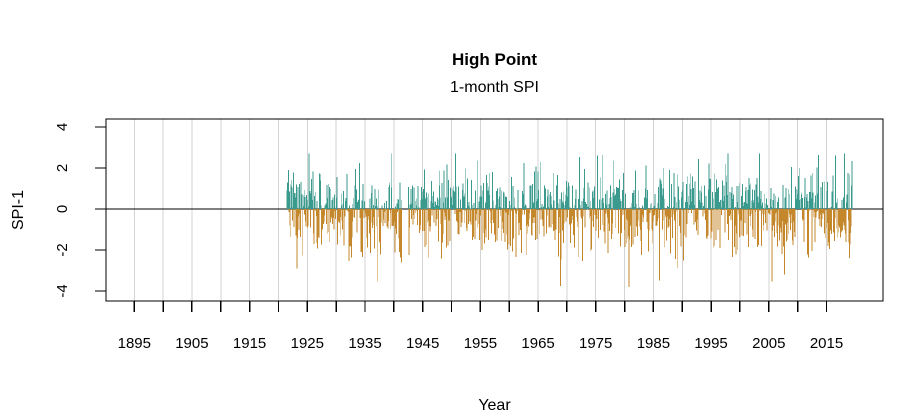  I want to click on x-tick-label: 1975, so click(595, 343).